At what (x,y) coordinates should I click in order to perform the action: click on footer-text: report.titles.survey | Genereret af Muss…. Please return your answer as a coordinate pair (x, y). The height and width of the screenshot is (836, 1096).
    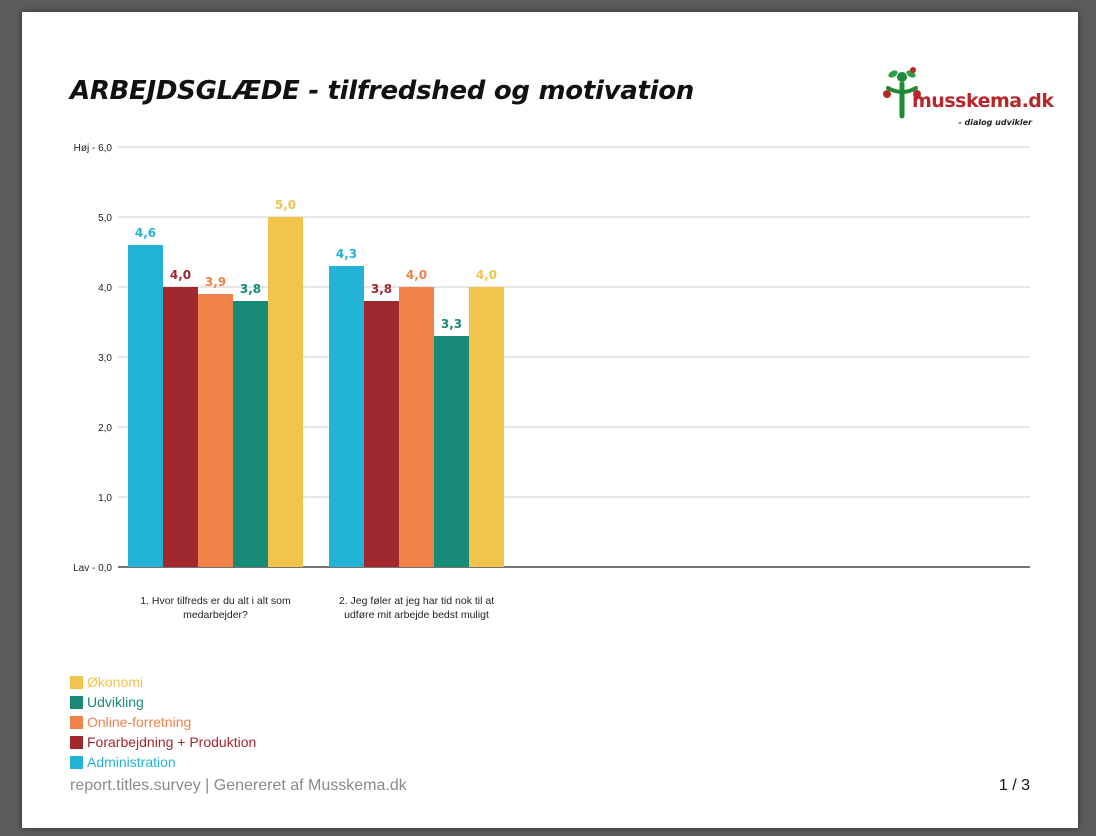
    Looking at the image, I should click on (238, 785).